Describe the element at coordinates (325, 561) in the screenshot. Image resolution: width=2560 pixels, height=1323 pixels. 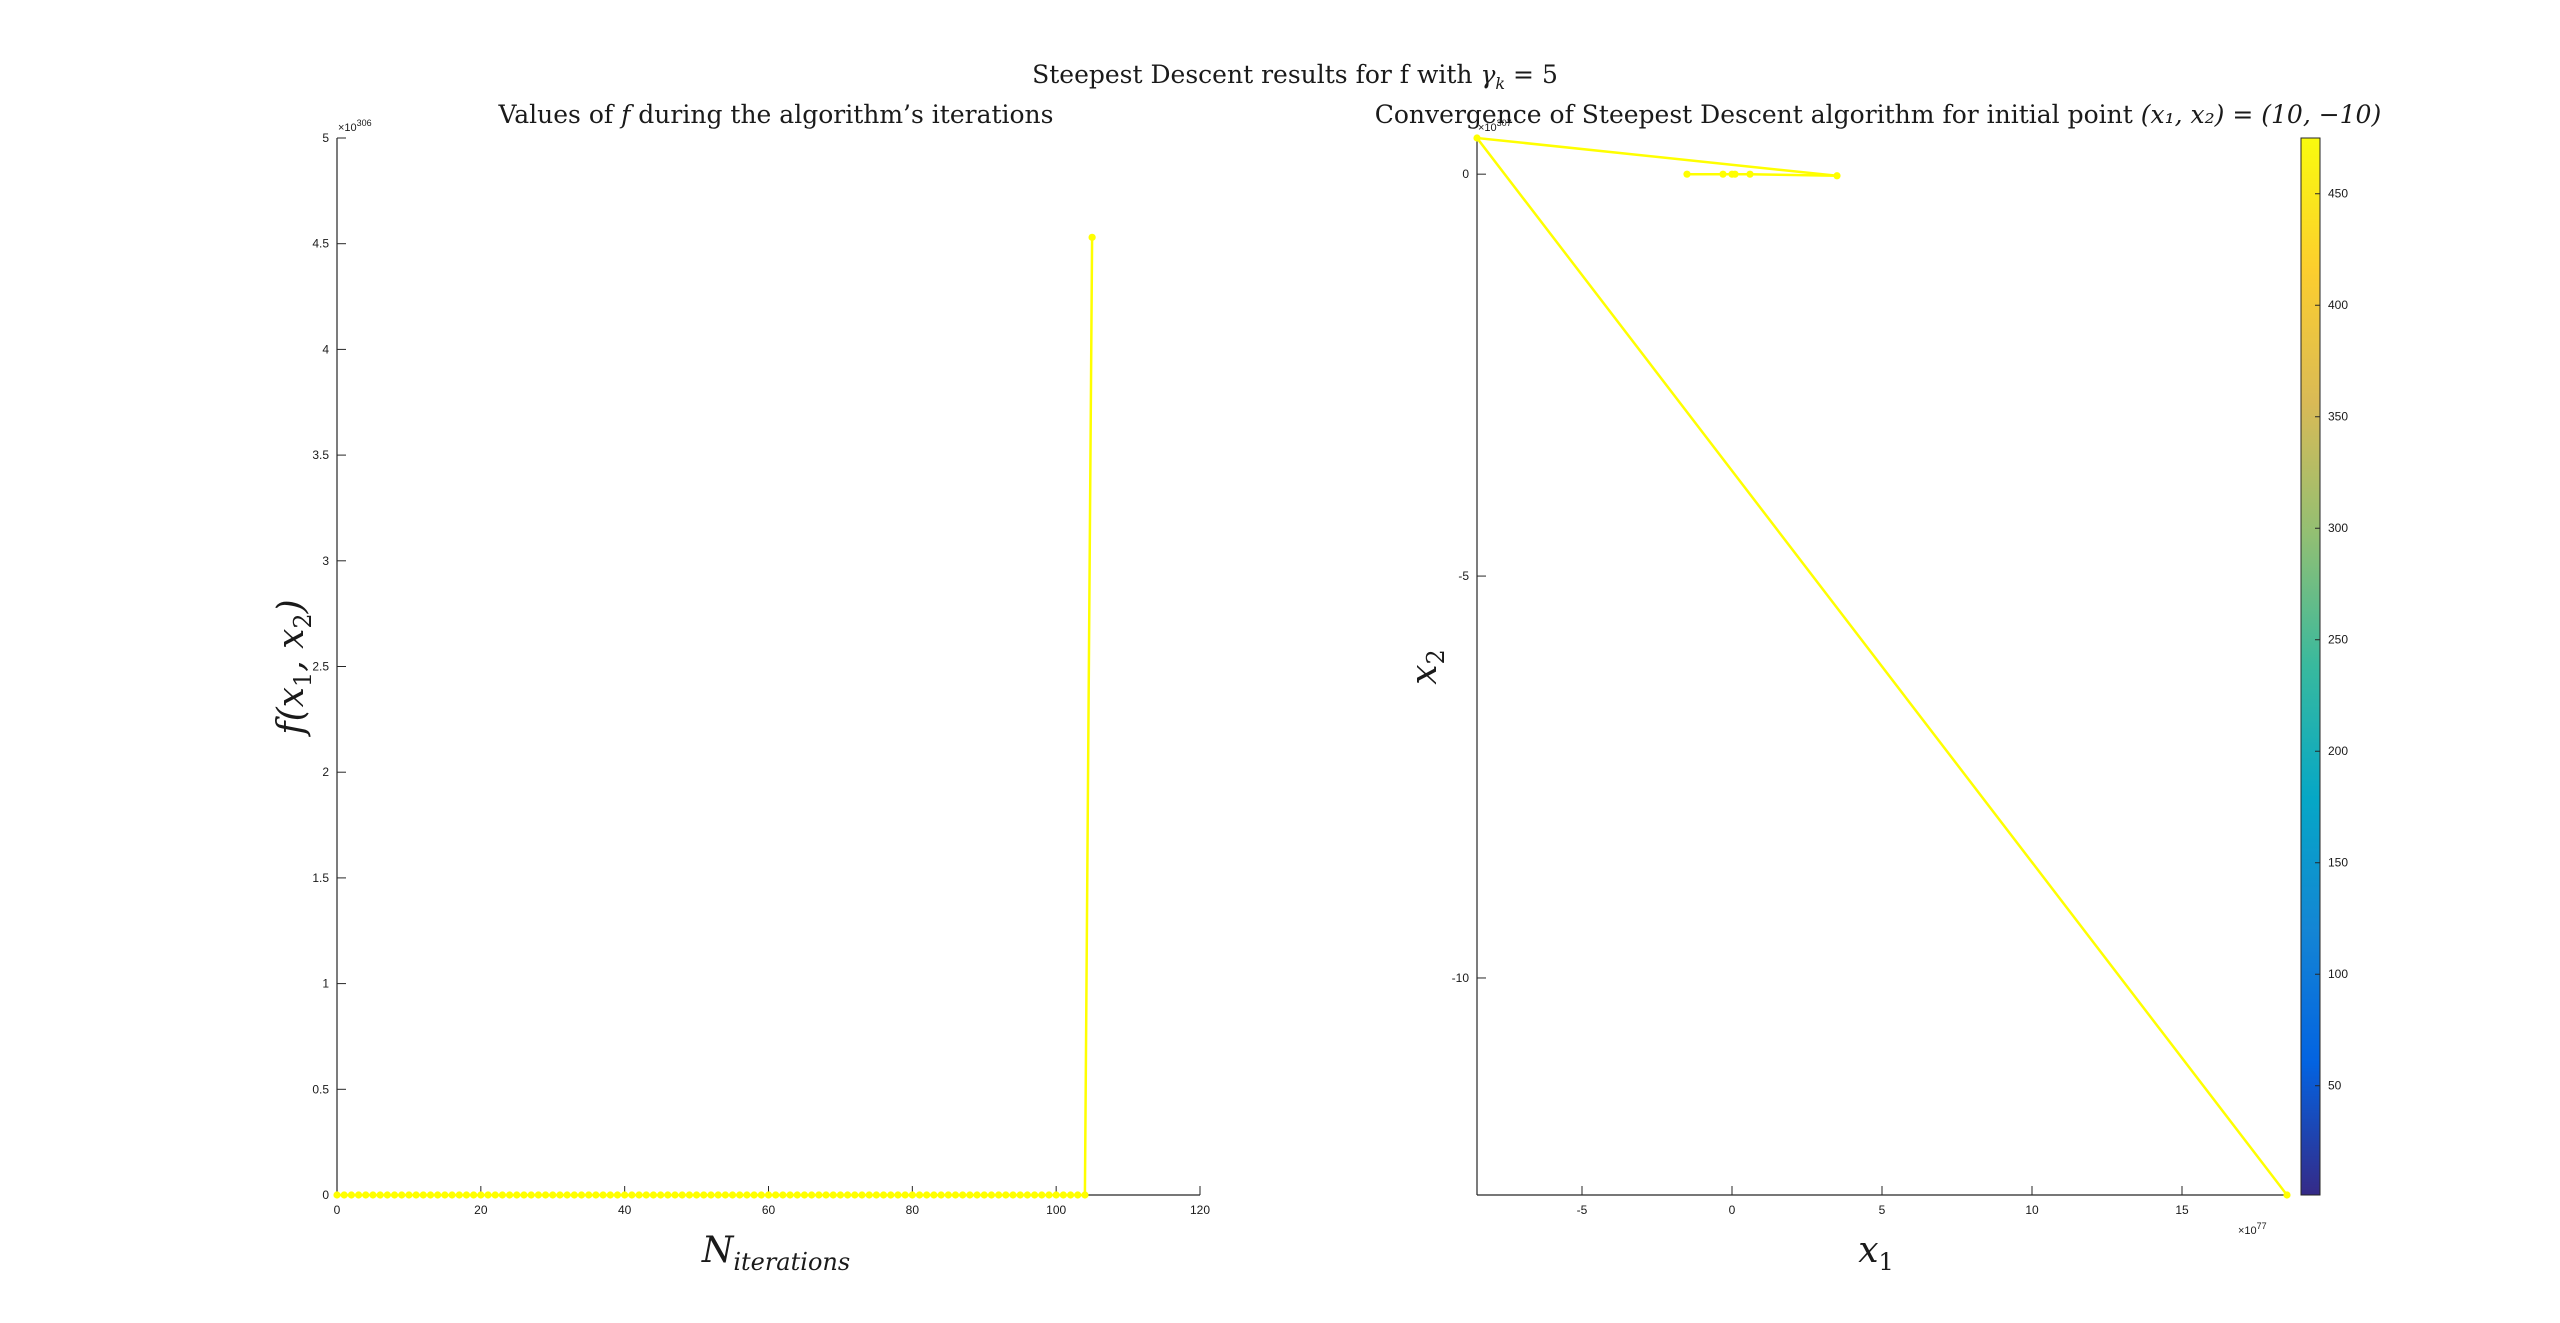
I see `left-y-tick-label: 3` at that location.